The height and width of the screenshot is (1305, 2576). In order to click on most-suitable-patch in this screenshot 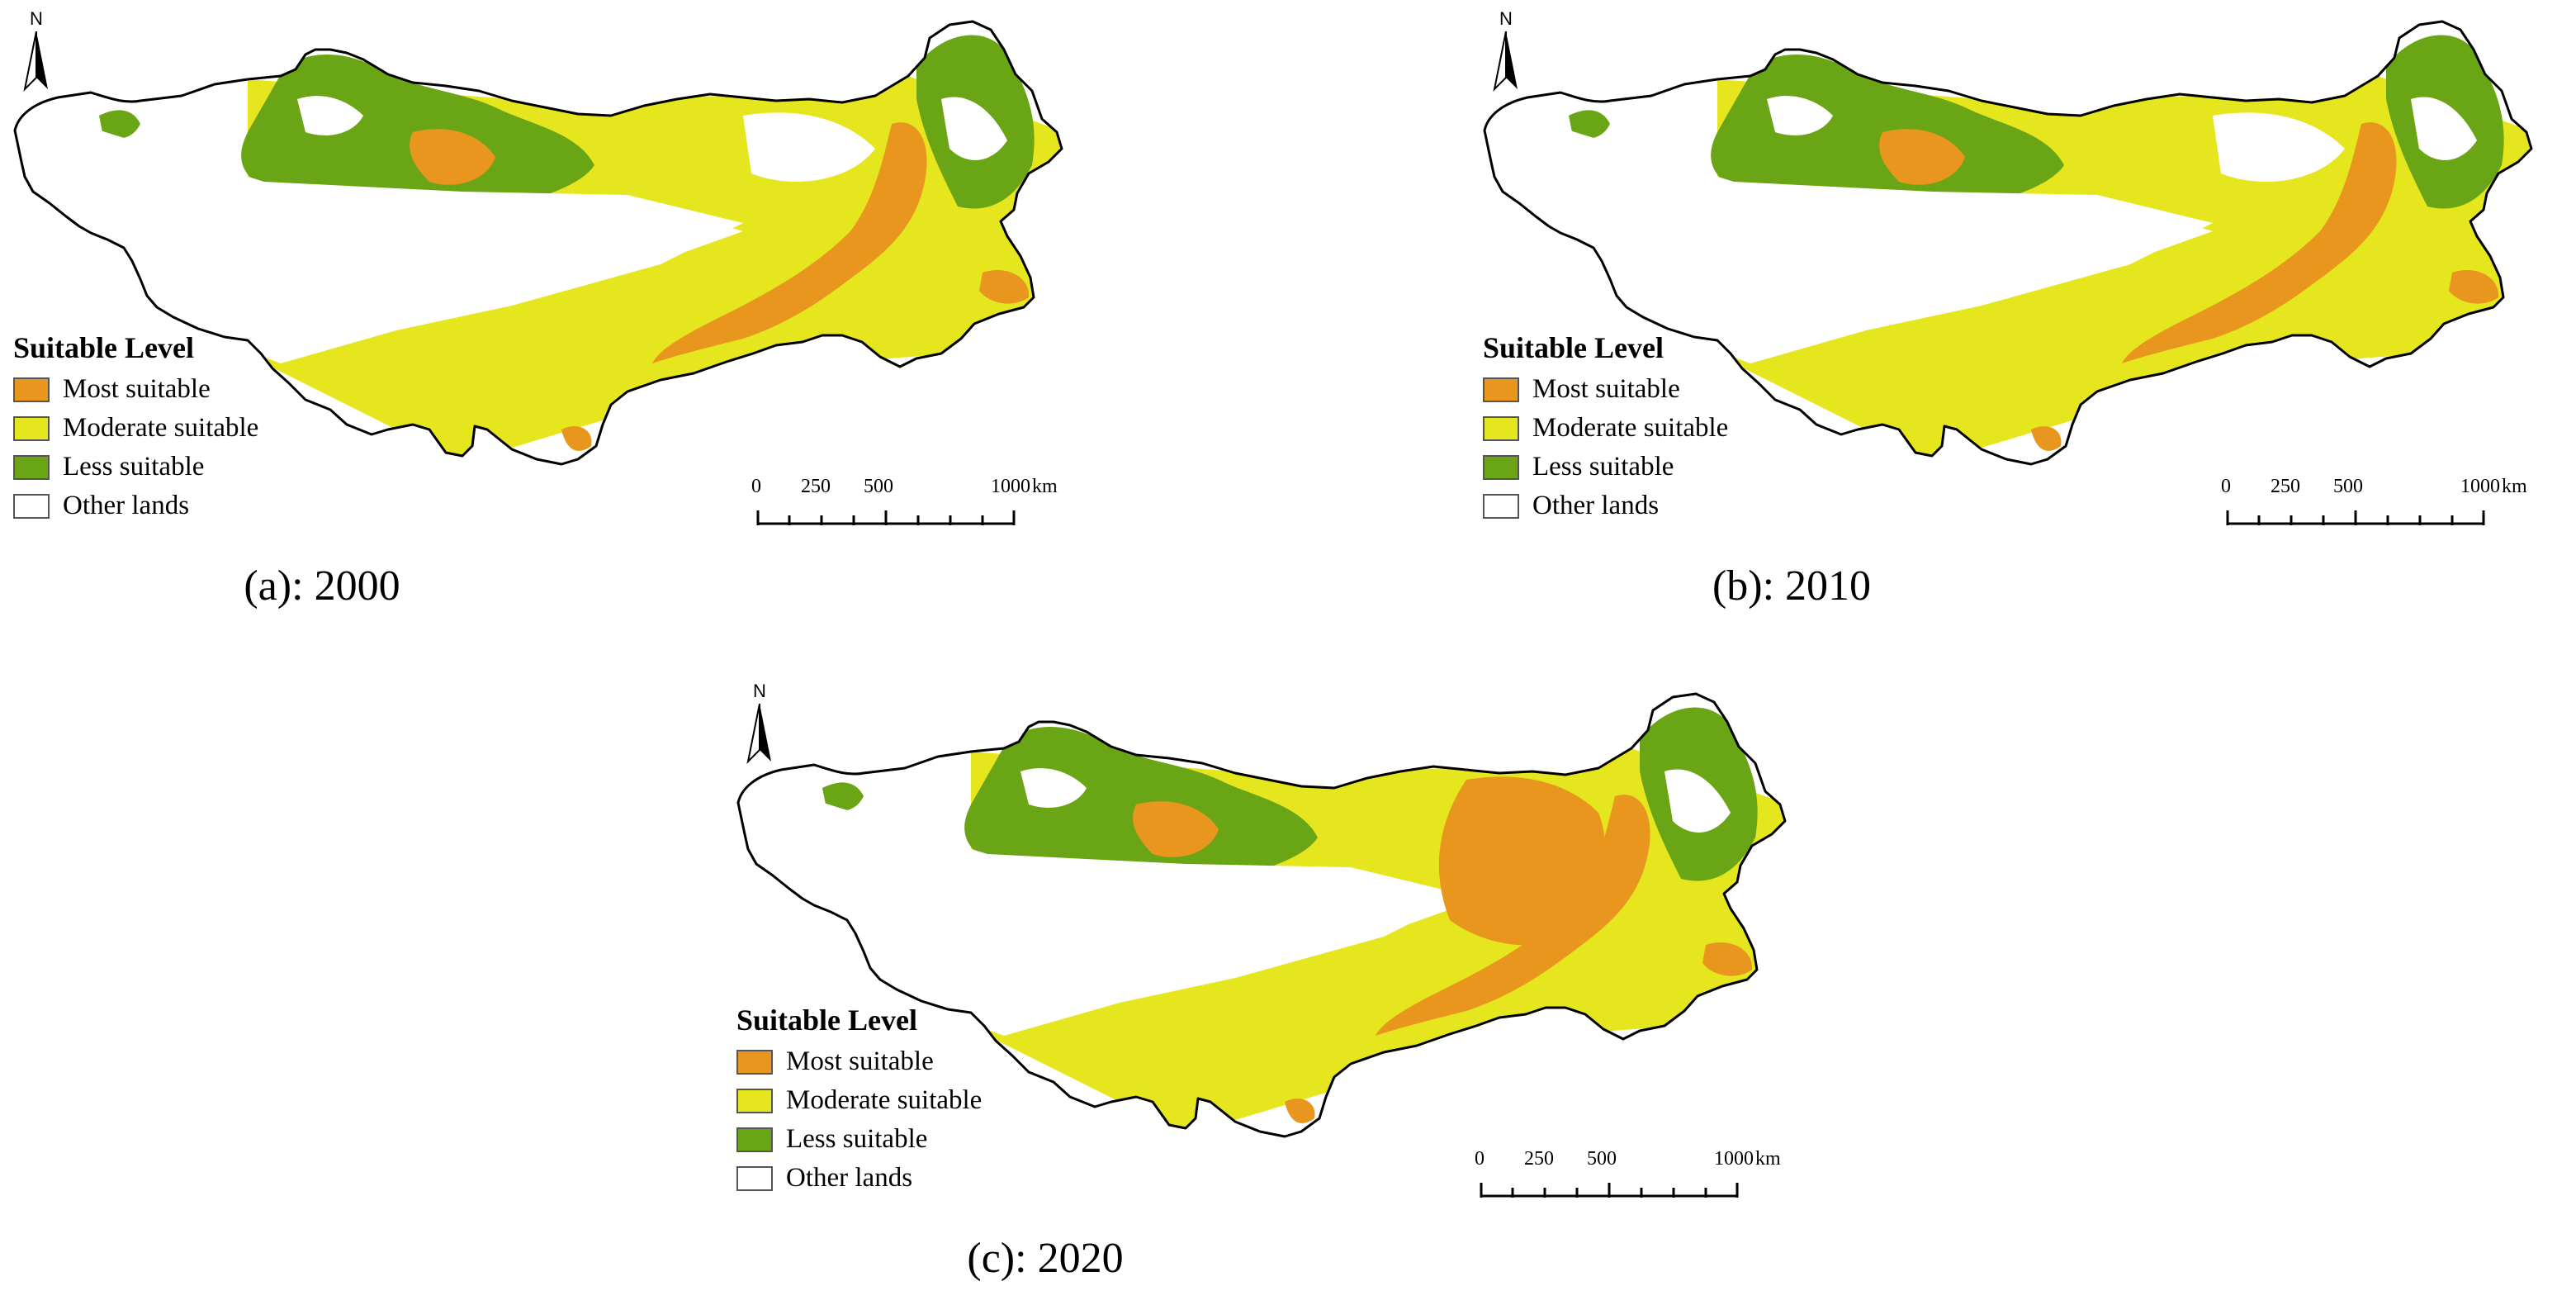, I will do `click(1521, 861)`.